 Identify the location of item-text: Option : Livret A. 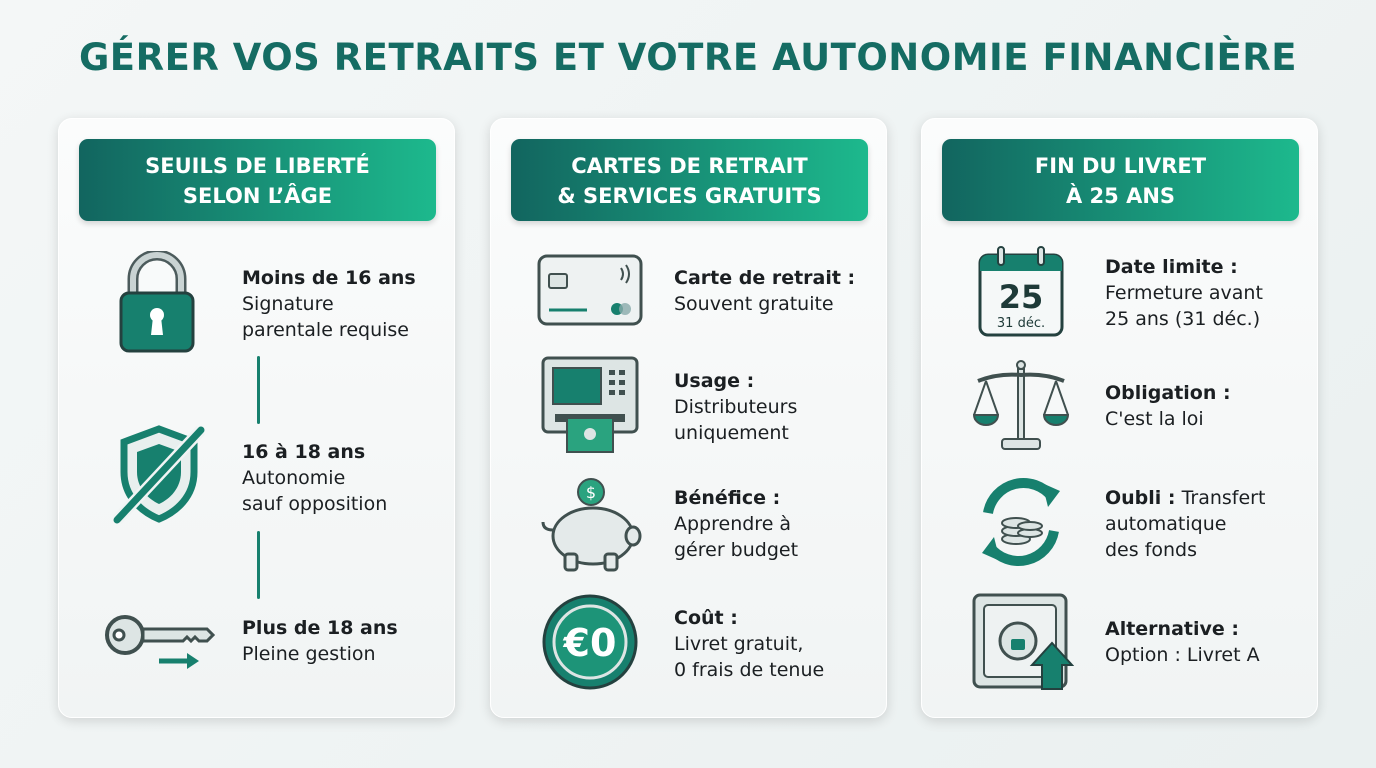
(1182, 655).